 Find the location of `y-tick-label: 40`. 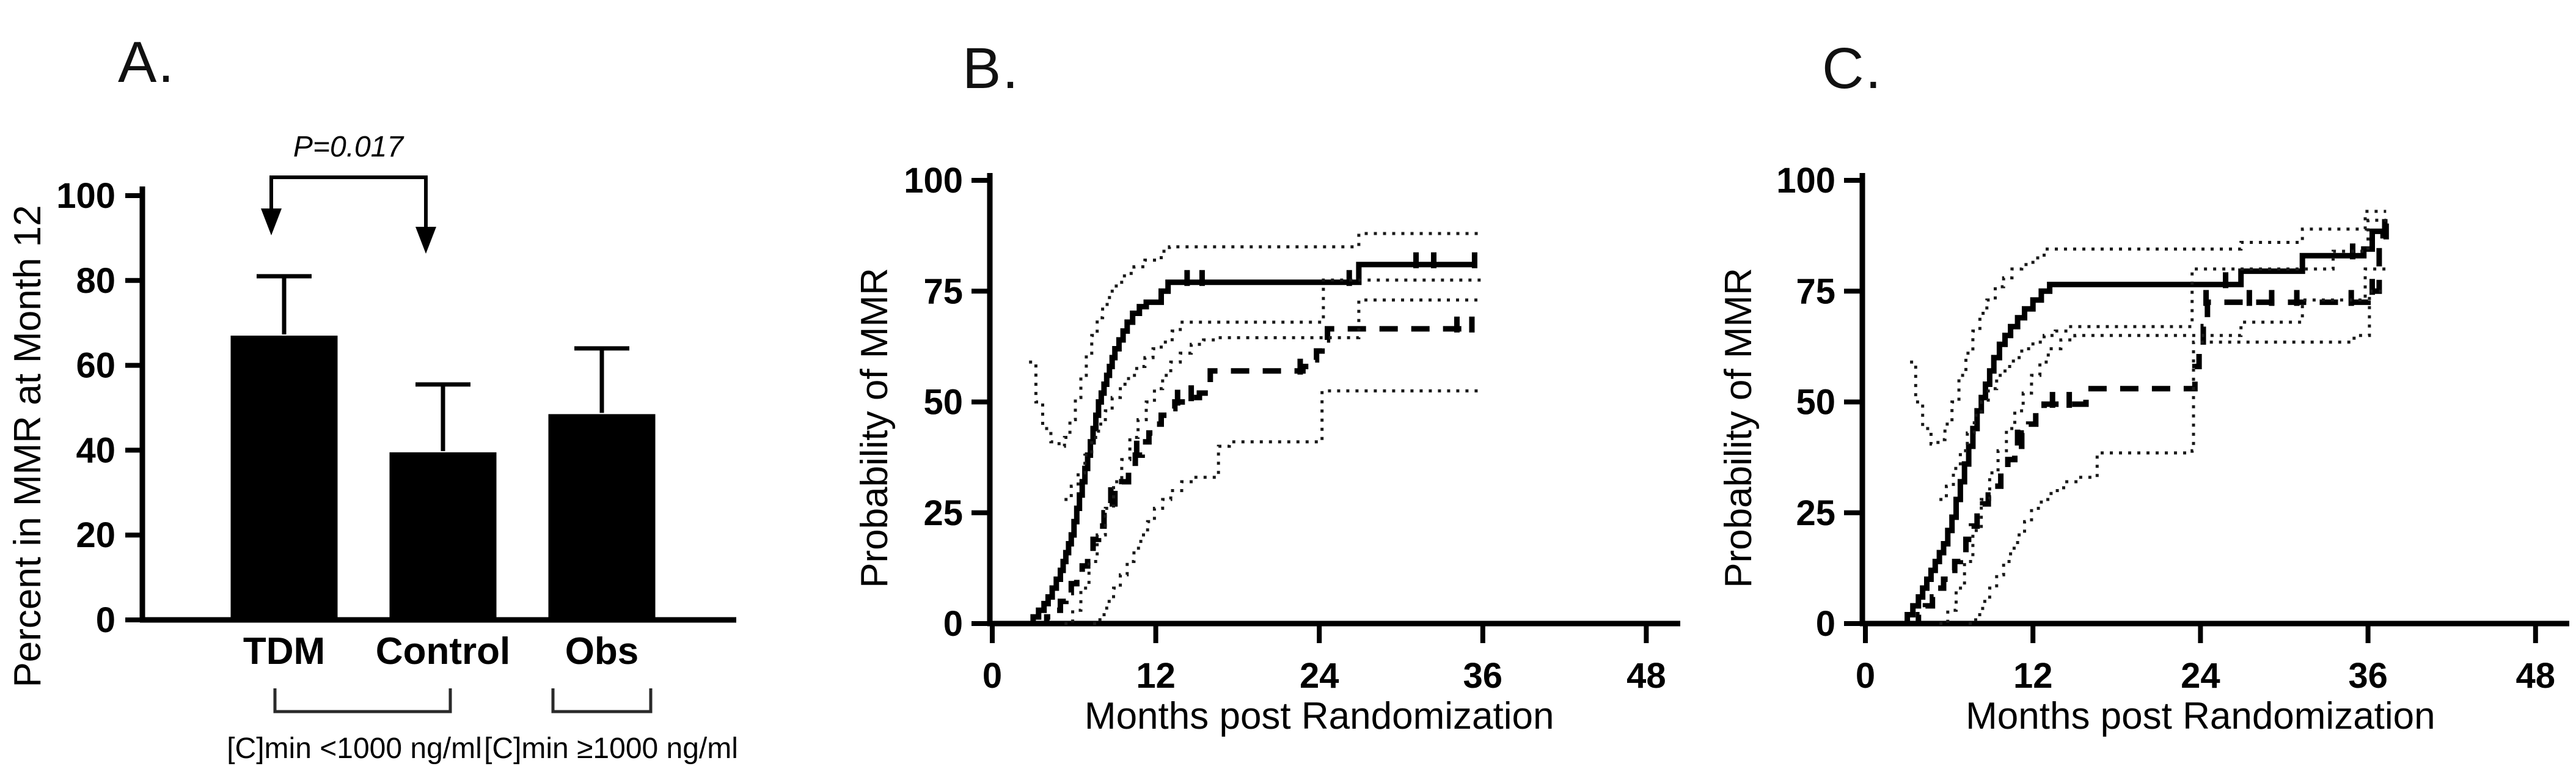

y-tick-label: 40 is located at coordinates (95, 450).